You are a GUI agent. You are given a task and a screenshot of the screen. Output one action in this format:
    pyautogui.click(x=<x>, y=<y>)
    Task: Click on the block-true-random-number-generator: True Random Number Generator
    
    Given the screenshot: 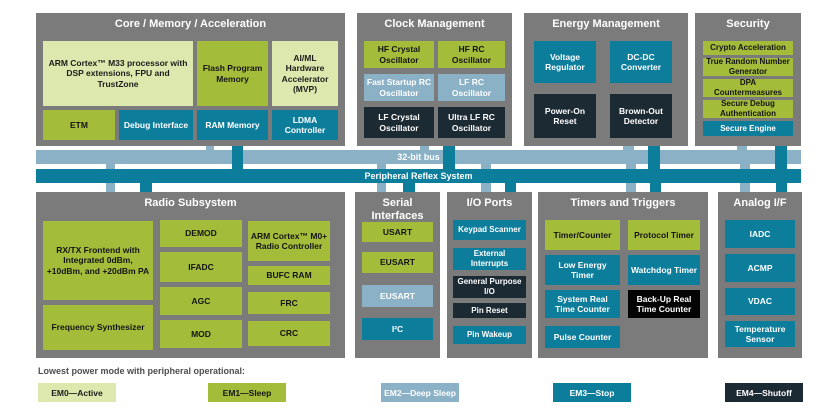 What is the action you would take?
    pyautogui.click(x=748, y=66)
    